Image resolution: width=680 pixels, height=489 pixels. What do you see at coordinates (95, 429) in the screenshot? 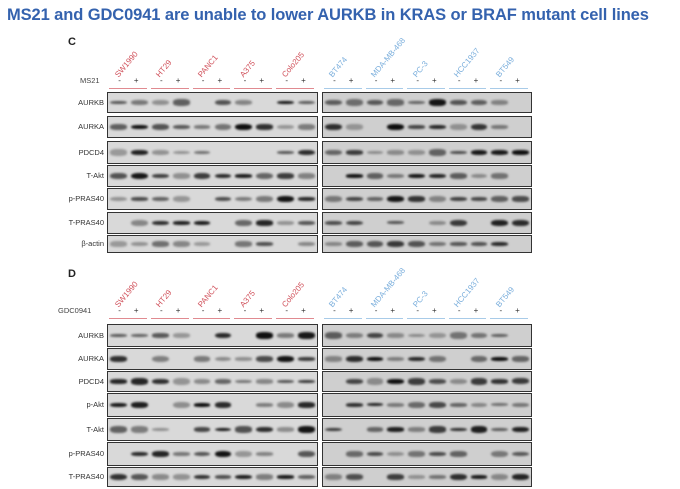
I see `row-label-t-akt: T-Akt` at bounding box center [95, 429].